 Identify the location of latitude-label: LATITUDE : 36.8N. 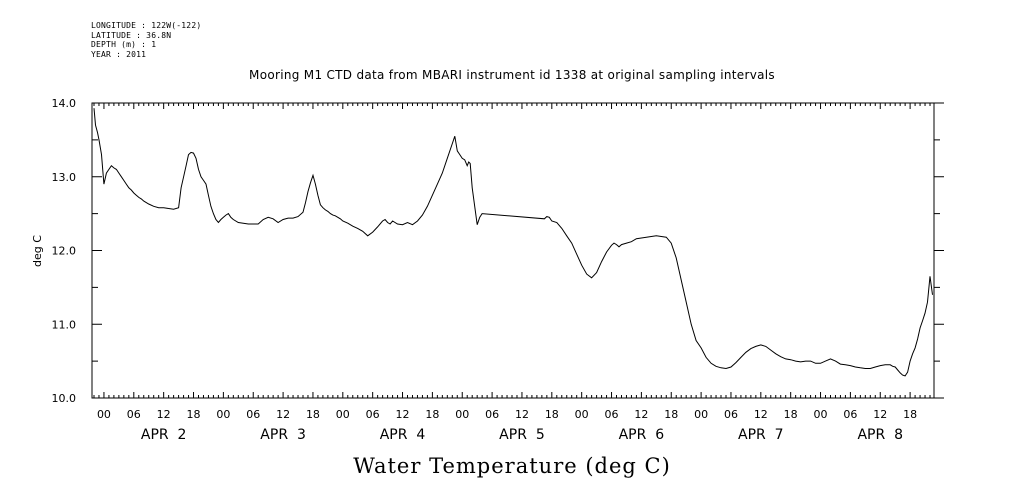
(131, 35).